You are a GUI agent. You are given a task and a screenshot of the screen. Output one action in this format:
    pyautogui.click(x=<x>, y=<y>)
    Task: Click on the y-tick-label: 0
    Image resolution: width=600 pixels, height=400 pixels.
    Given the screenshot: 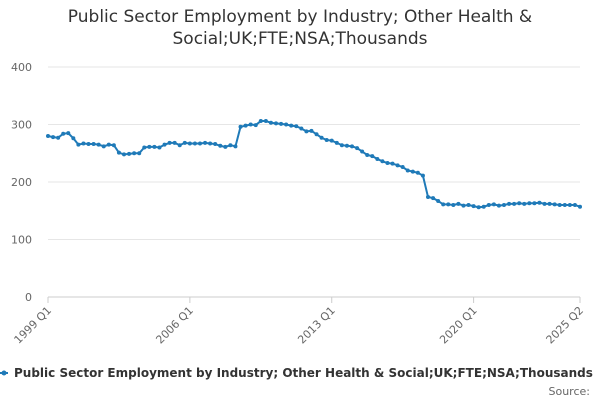 What is the action you would take?
    pyautogui.click(x=28, y=297)
    